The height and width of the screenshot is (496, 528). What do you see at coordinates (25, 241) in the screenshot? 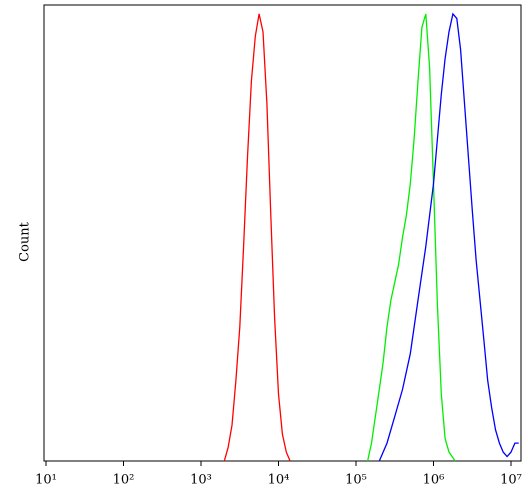
I see `y-axis-label: Count` at bounding box center [25, 241].